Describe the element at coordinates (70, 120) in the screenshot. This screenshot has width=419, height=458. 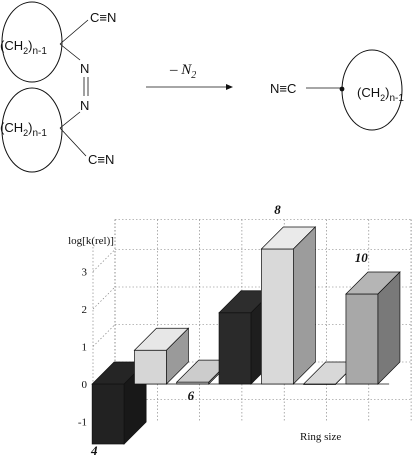
I see `bond-azo-to-ring-bottom` at that location.